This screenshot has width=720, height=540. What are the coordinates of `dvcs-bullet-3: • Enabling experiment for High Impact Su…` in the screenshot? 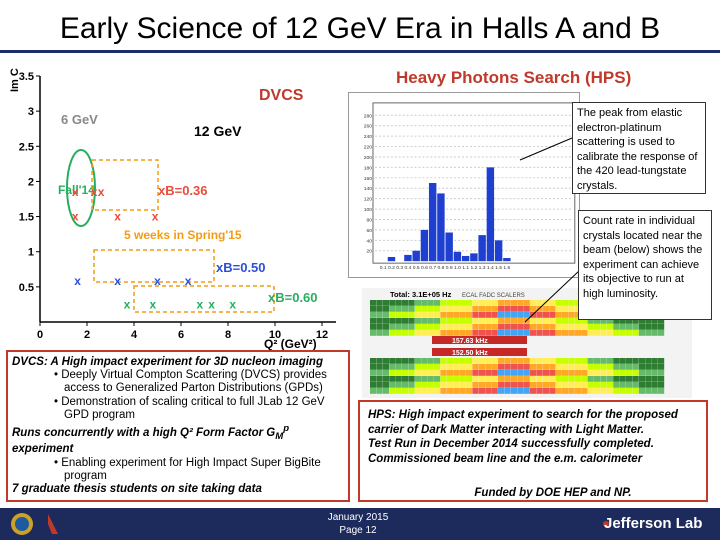 It's located at (187, 469).